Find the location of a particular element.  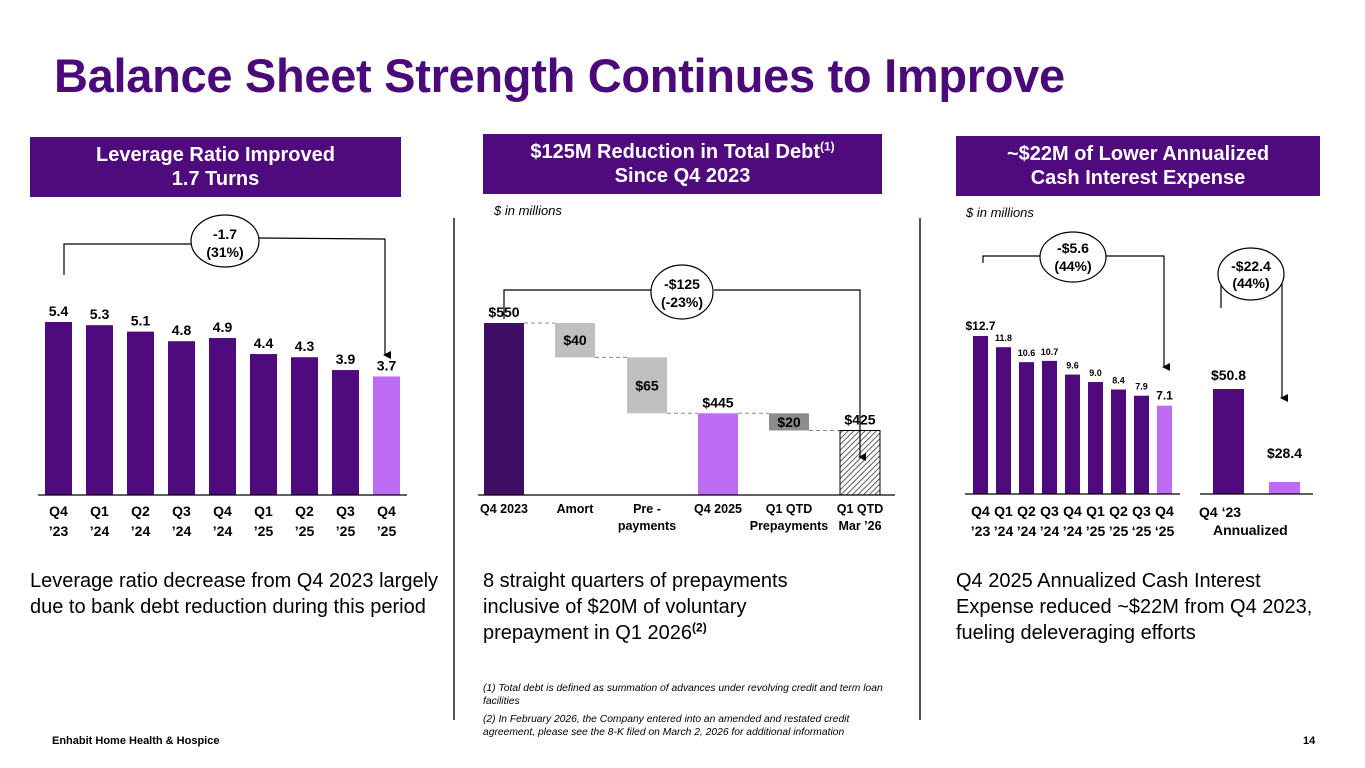

interest-quarterly-category-label-line1: Q4 is located at coordinates (1164, 511).